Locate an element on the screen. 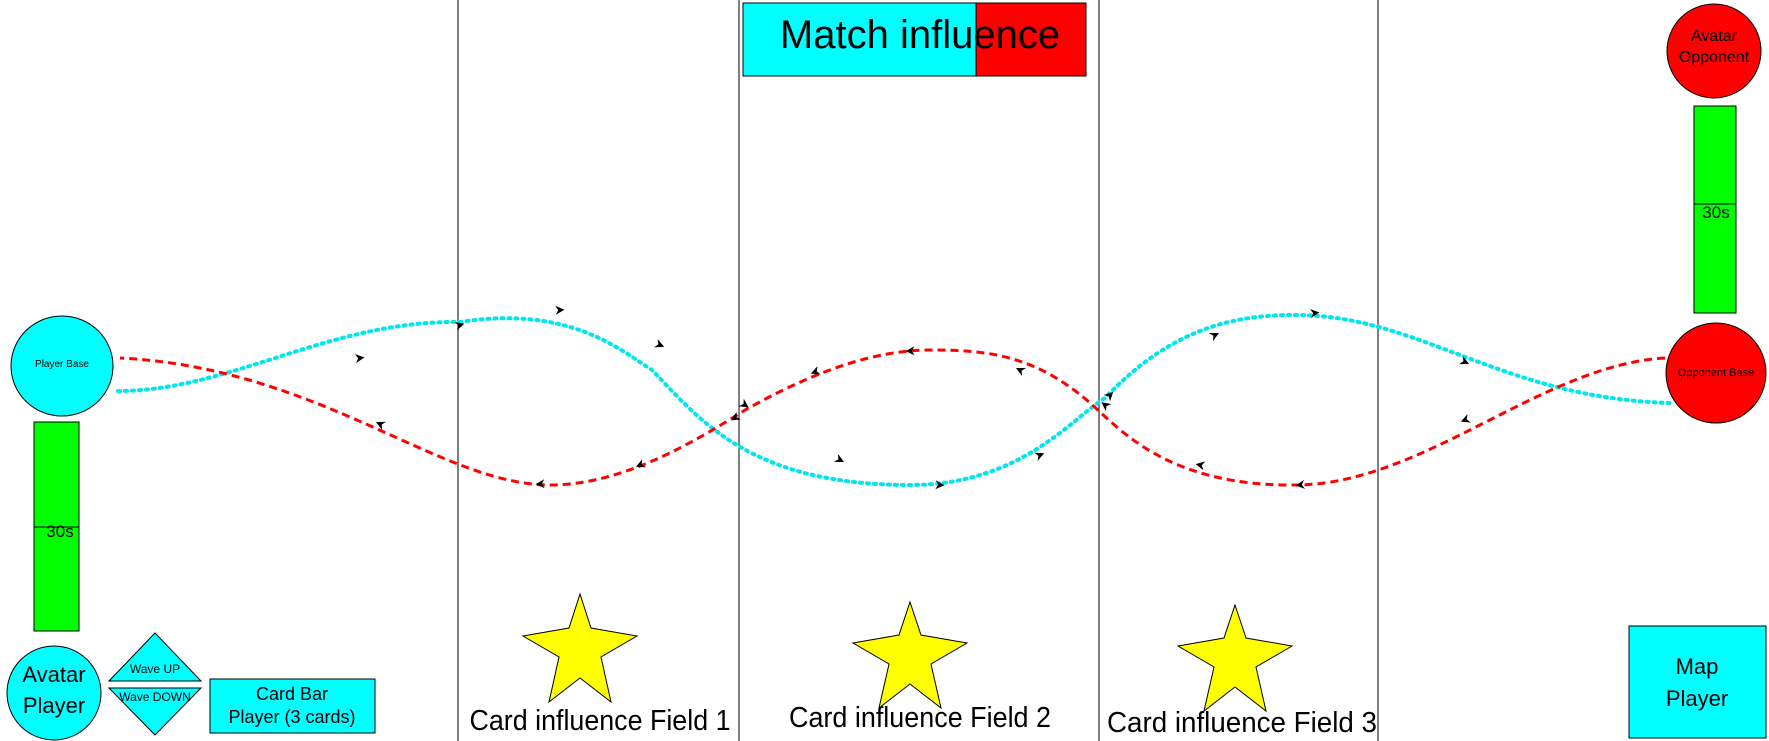  player-timer: 30s is located at coordinates (56, 526).